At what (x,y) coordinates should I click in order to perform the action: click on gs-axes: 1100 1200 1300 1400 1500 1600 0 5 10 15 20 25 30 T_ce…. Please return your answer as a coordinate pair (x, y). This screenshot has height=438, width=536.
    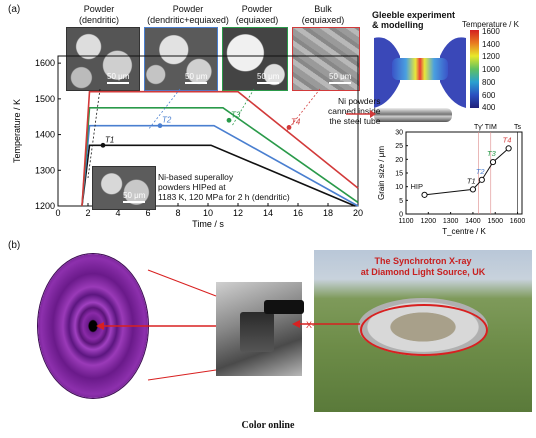
    Looking at the image, I should click on (451, 180).